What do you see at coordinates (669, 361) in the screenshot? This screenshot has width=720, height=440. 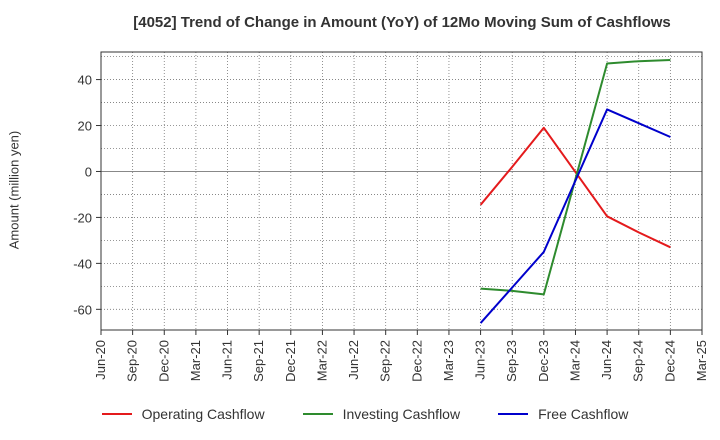 I see `x-tick-label: Dec-24` at bounding box center [669, 361].